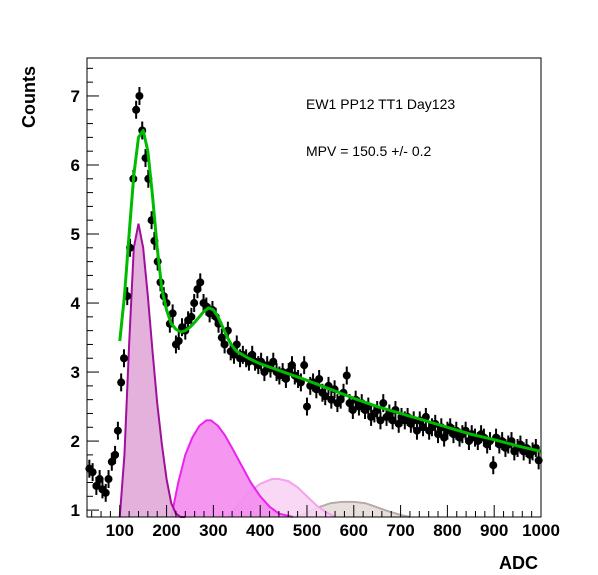  I want to click on x-tick-label: 400, so click(260, 530).